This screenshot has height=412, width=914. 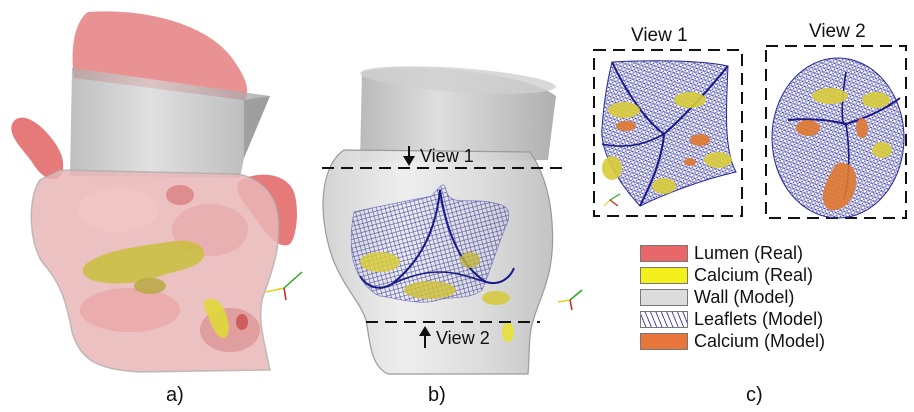 What do you see at coordinates (838, 138) in the screenshot?
I see `view2-leaflets` at bounding box center [838, 138].